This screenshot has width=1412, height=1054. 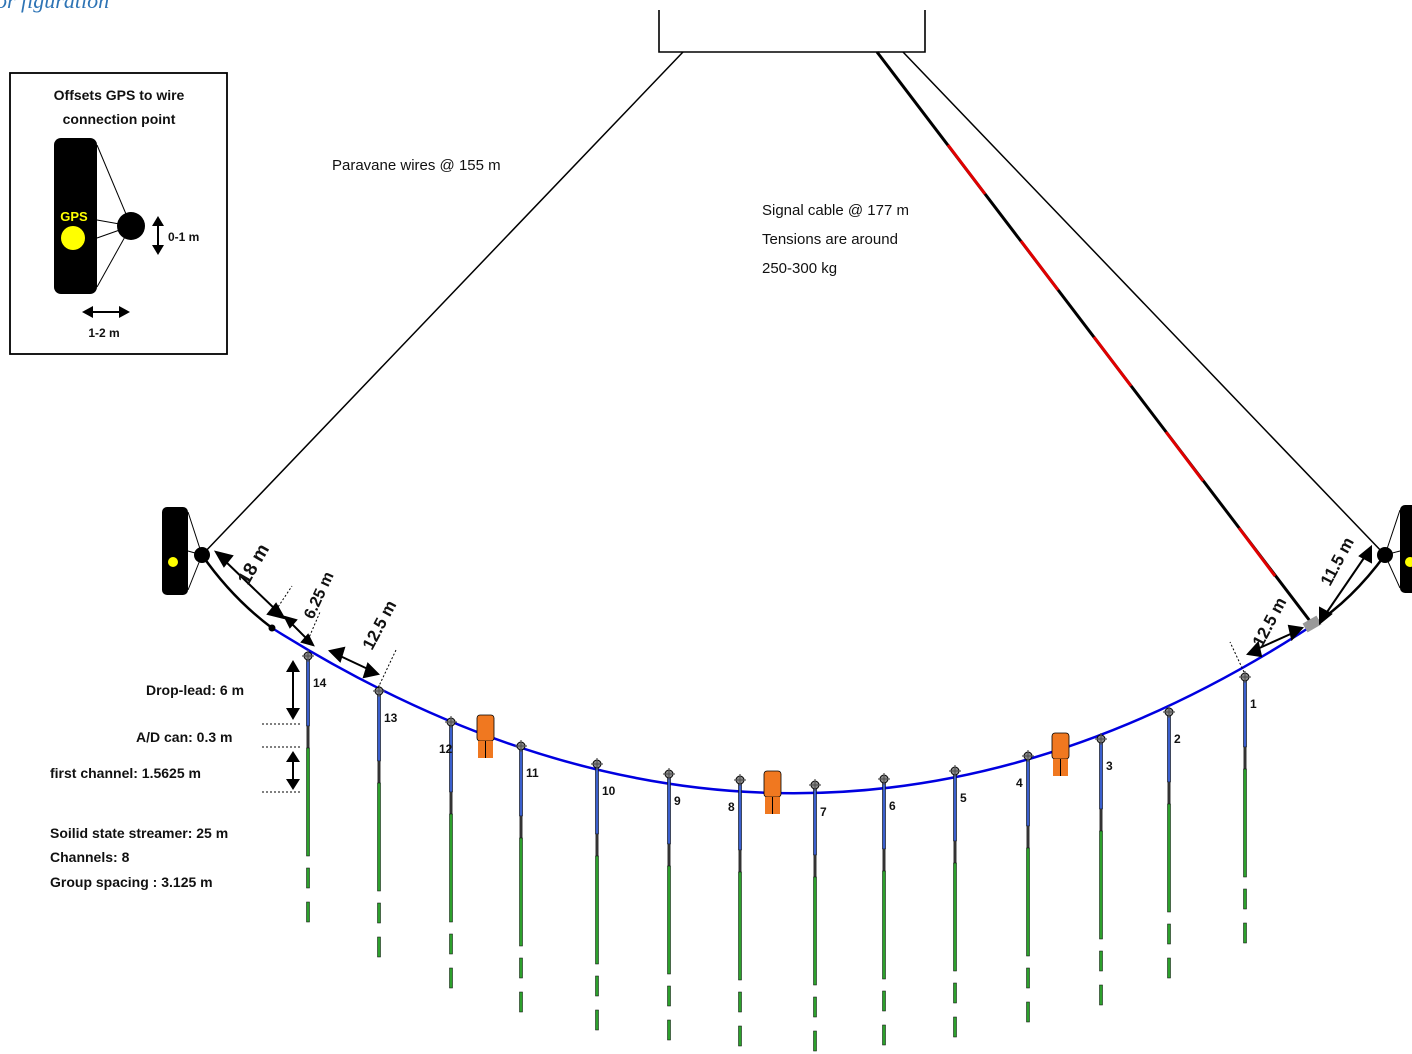 What do you see at coordinates (314, 786) in the screenshot?
I see `streamer-14: 14` at bounding box center [314, 786].